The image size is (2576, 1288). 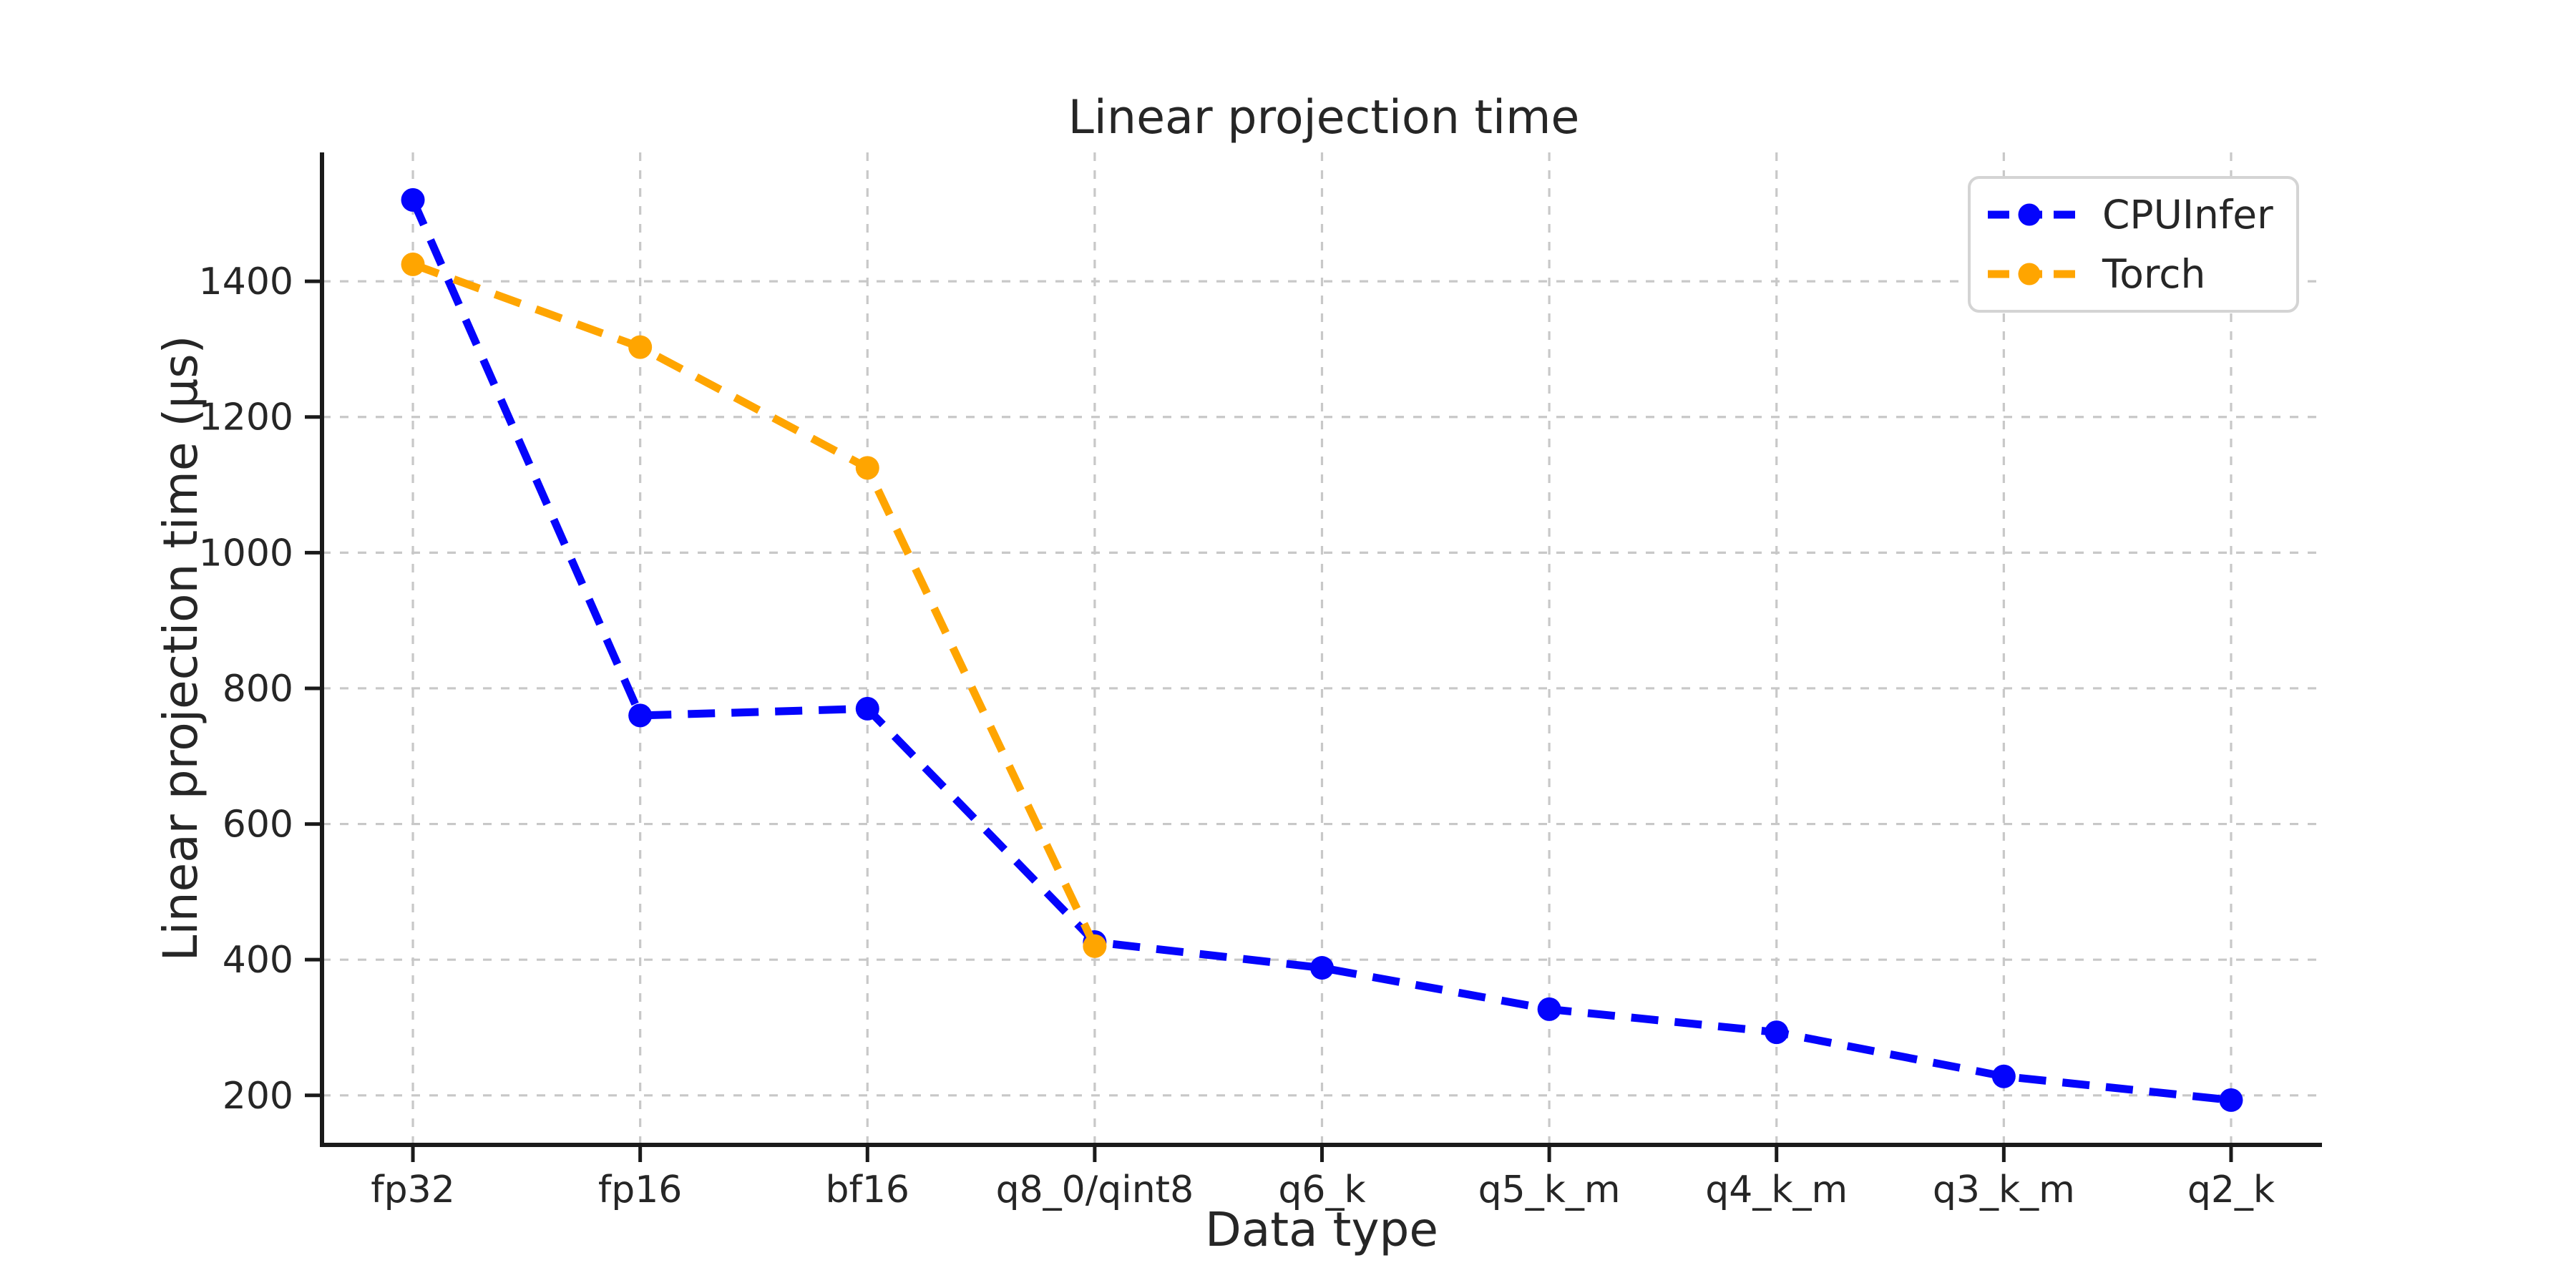 What do you see at coordinates (246, 417) in the screenshot?
I see `y-tick-label: 1200` at bounding box center [246, 417].